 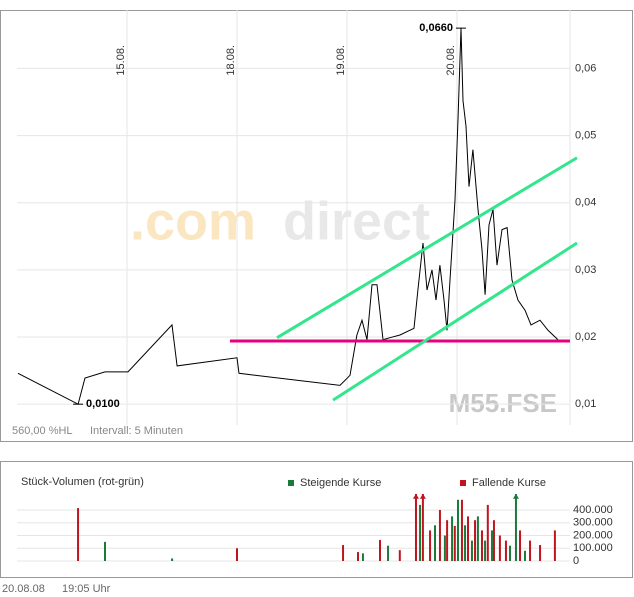 I want to click on legend-label: Fallende Kurse, so click(x=509, y=483).